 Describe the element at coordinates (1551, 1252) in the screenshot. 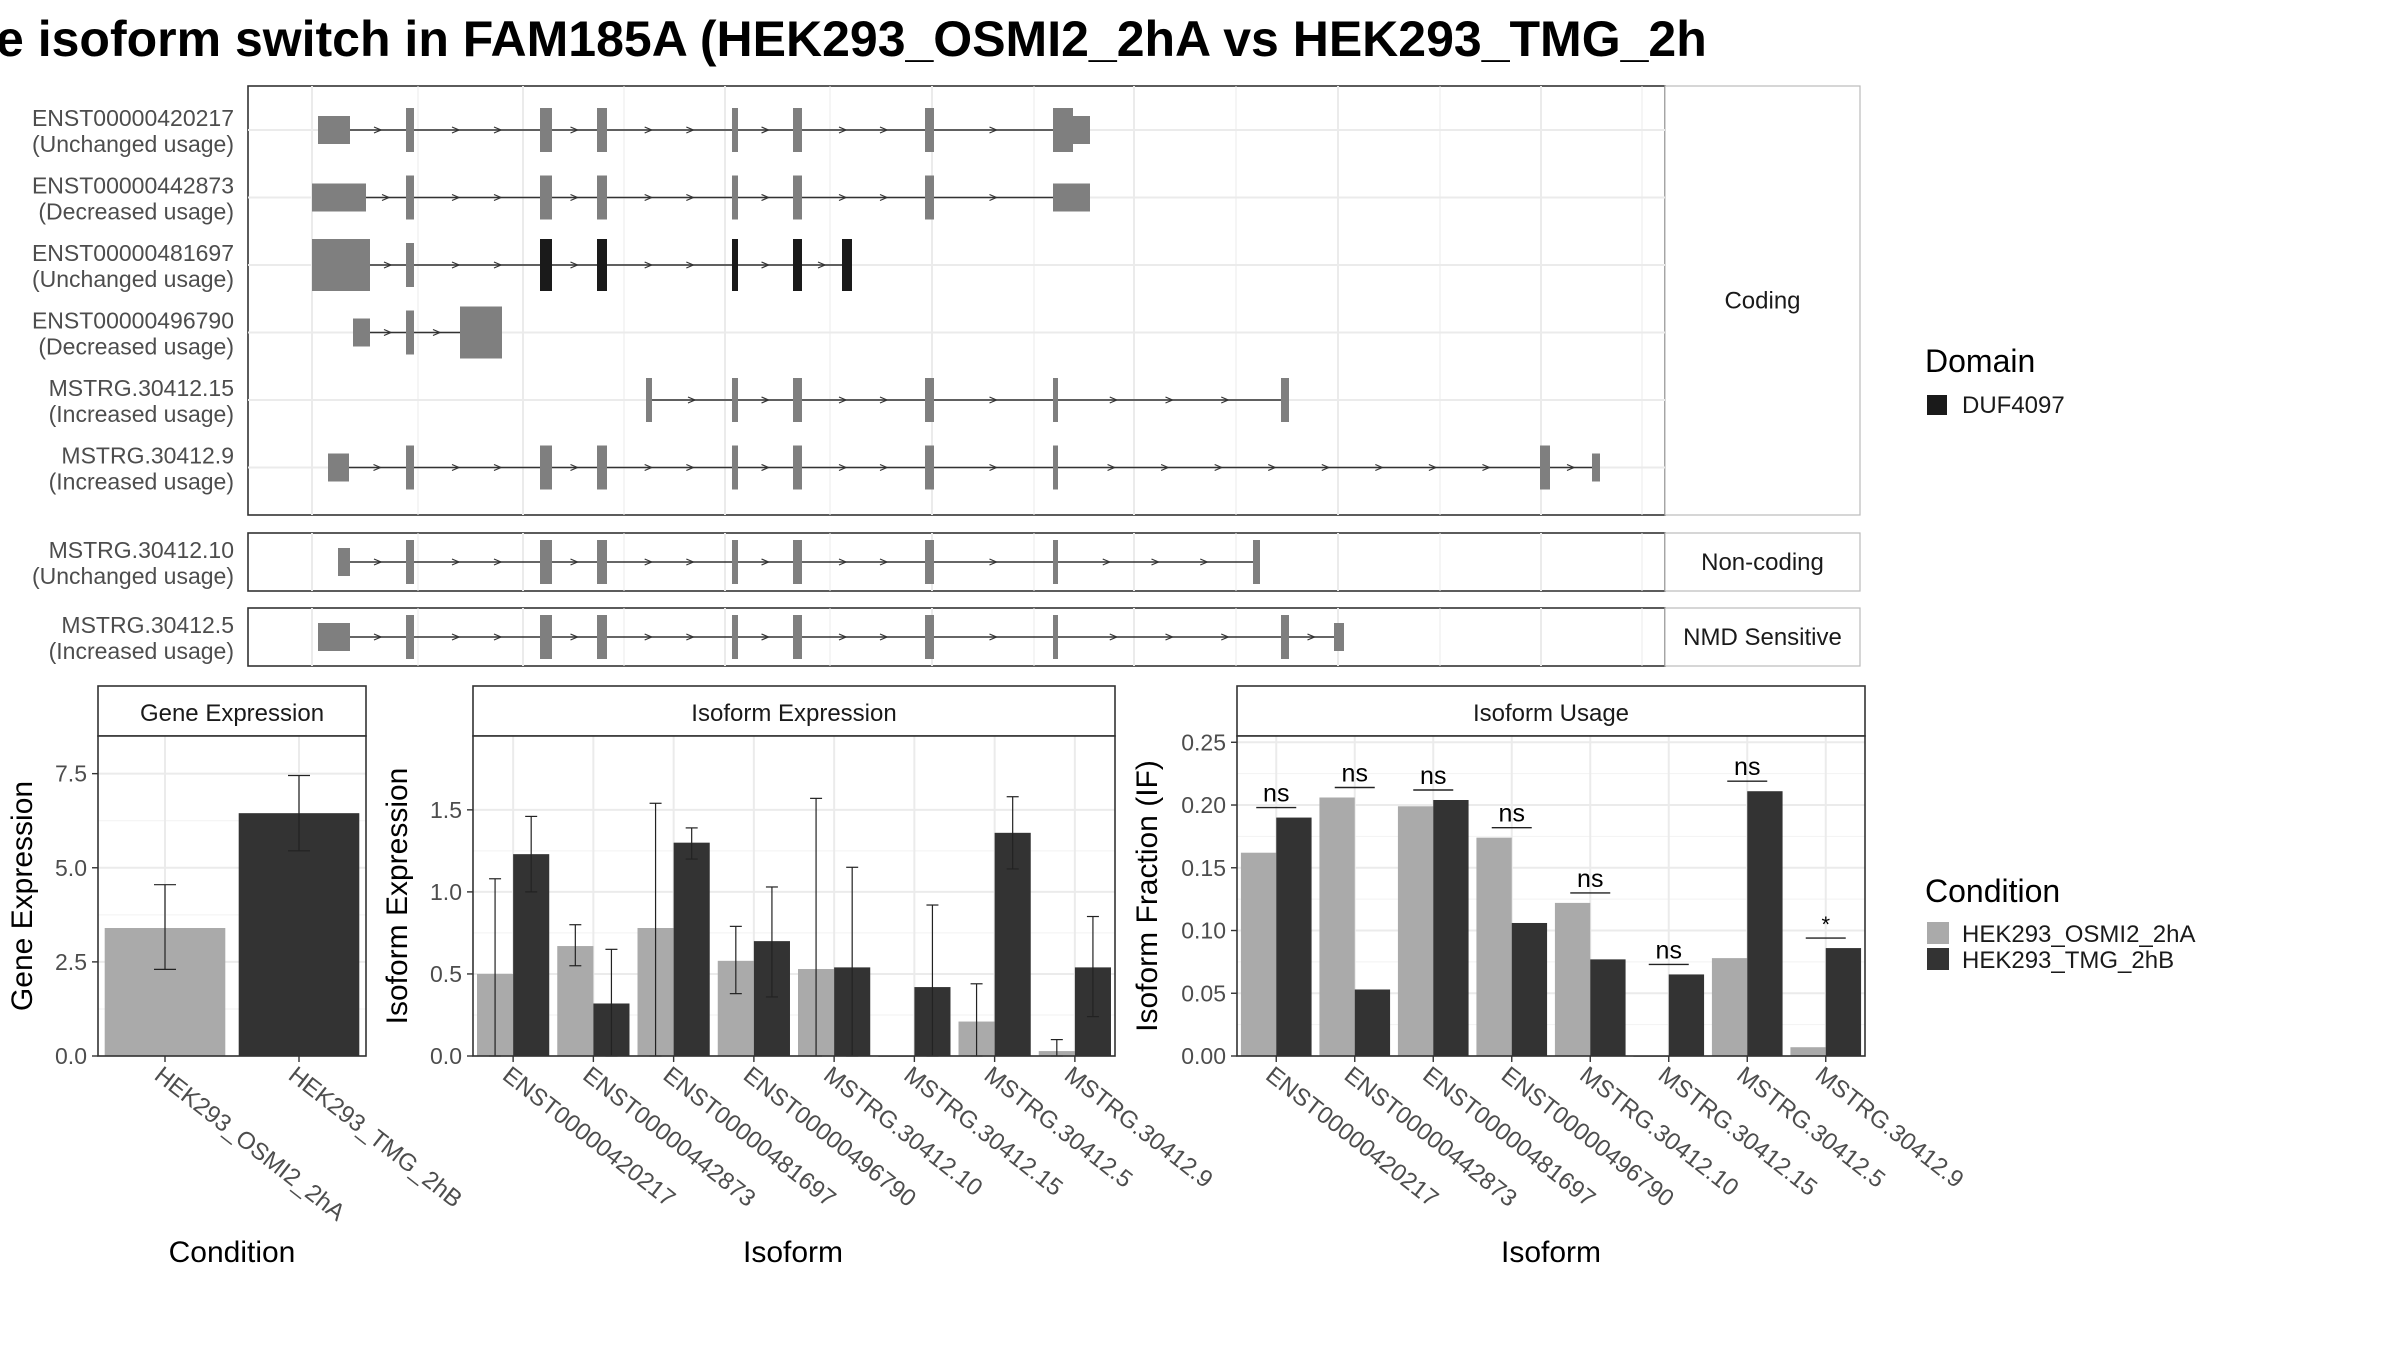

I see `x-axis-title: Isoform` at that location.